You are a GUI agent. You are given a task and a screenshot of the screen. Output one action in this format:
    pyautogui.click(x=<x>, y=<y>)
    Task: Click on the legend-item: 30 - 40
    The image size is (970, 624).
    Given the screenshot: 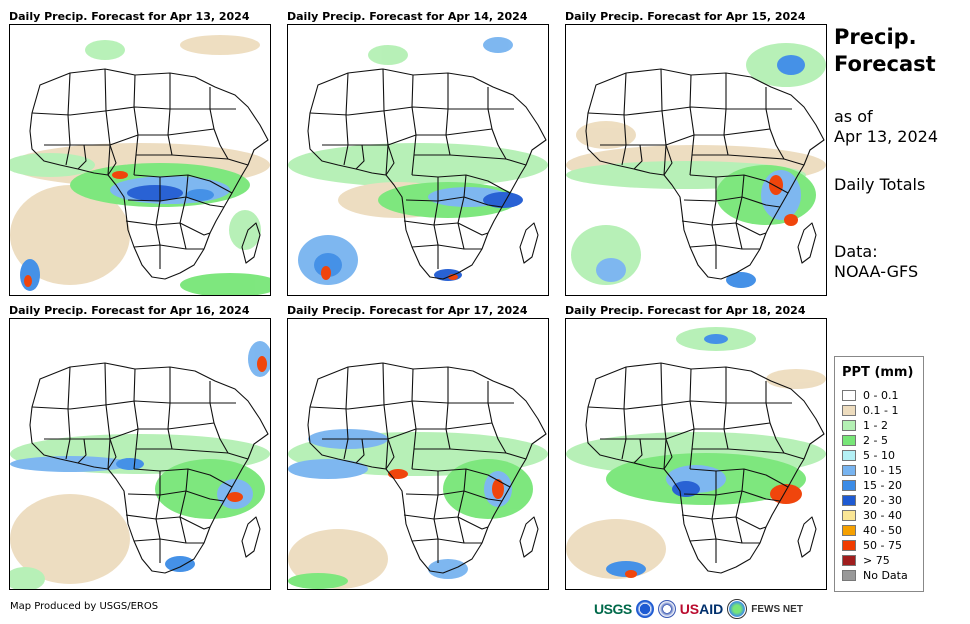 What is the action you would take?
    pyautogui.click(x=872, y=515)
    